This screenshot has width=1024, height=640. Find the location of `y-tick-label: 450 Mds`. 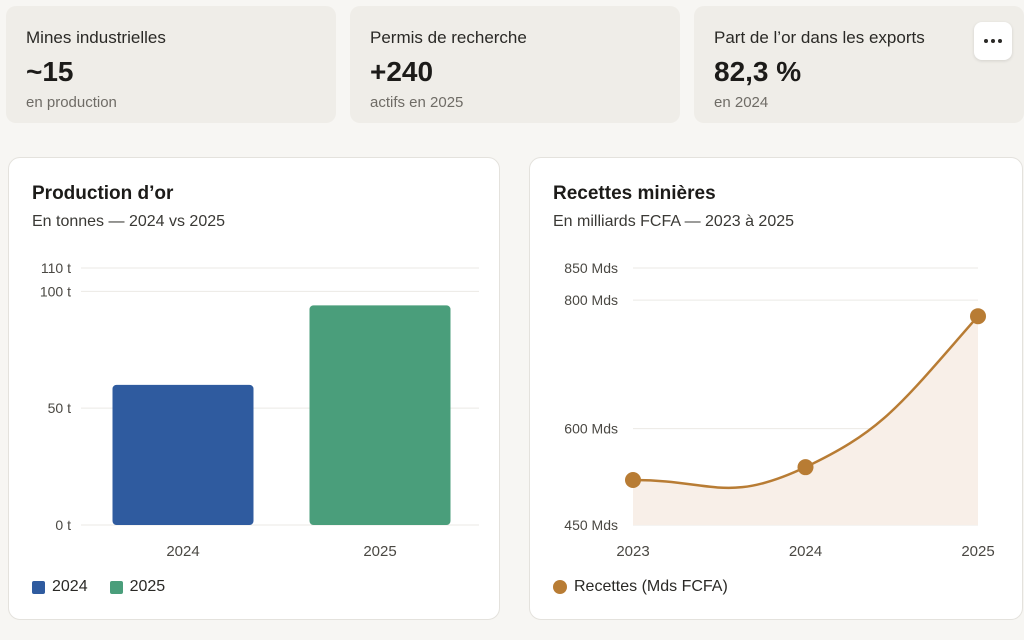

y-tick-label: 450 Mds is located at coordinates (591, 525).